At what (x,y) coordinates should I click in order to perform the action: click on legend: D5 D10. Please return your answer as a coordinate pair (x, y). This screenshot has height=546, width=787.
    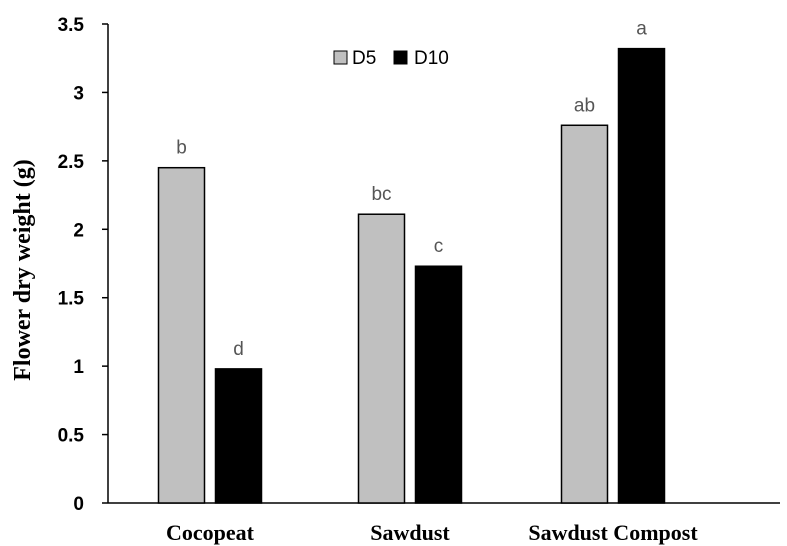
    Looking at the image, I should click on (391, 58).